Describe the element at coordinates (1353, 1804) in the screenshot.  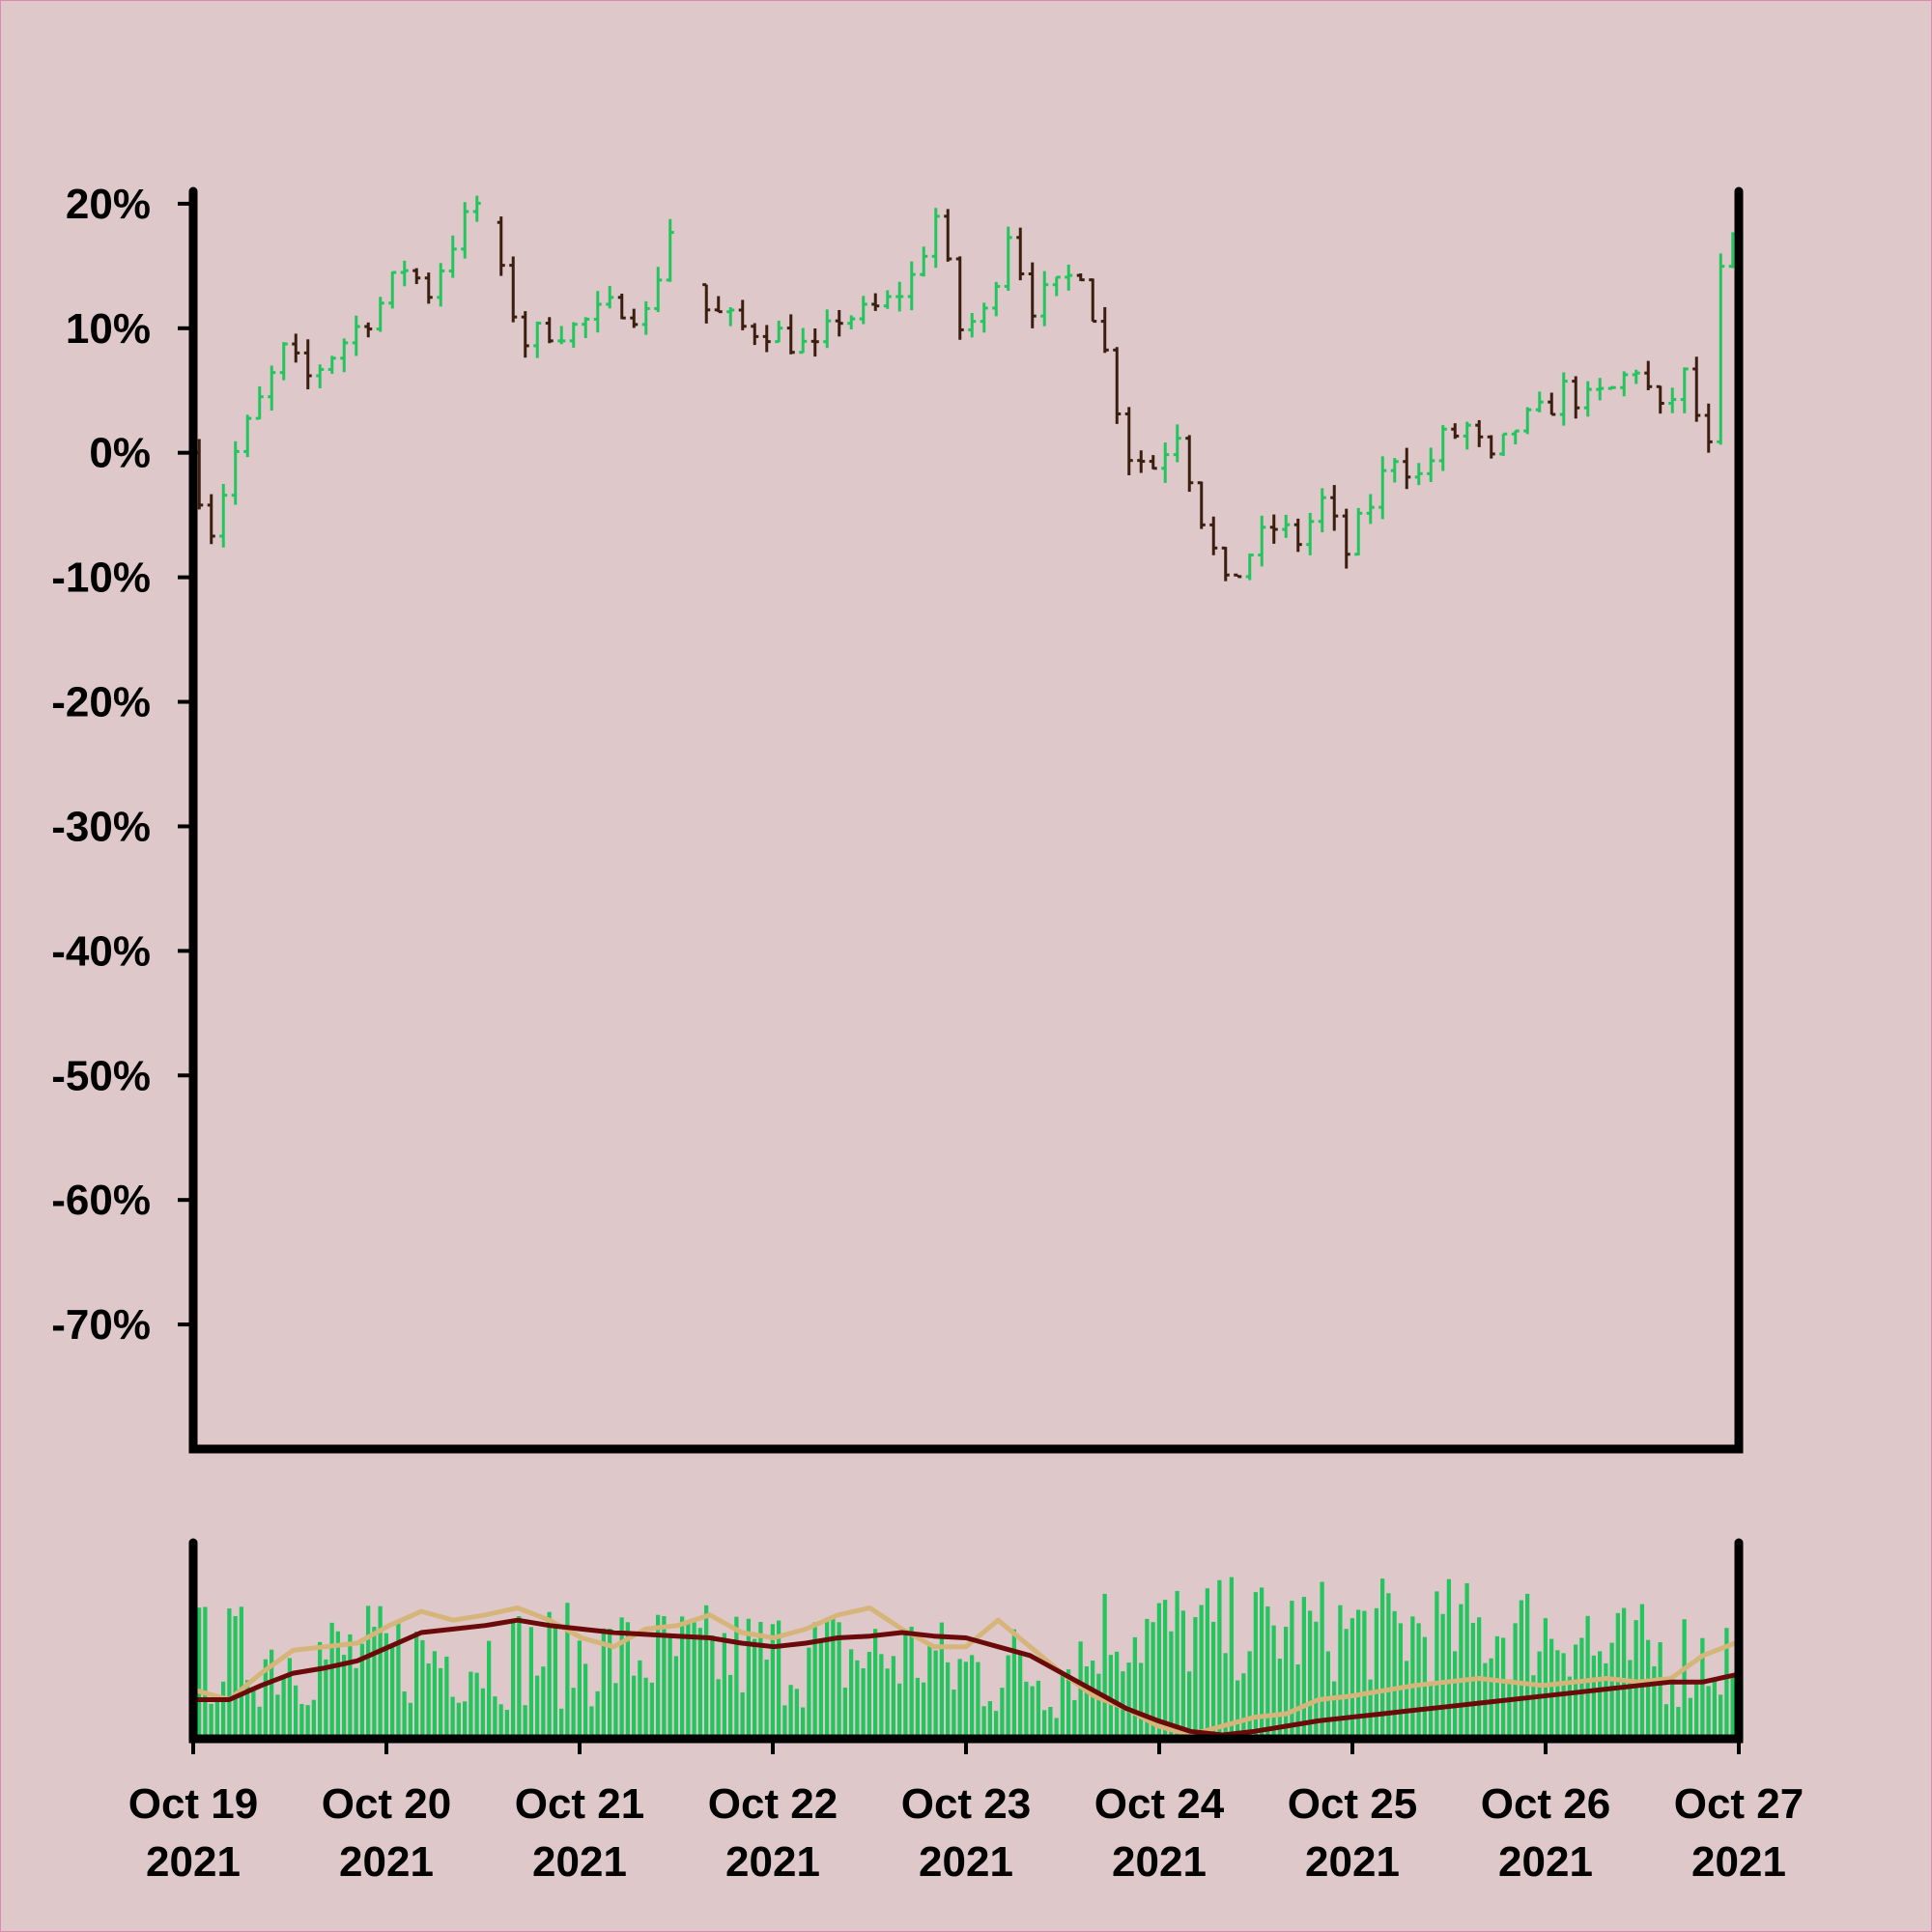
I see `x-tick-label-date: Oct 25` at that location.